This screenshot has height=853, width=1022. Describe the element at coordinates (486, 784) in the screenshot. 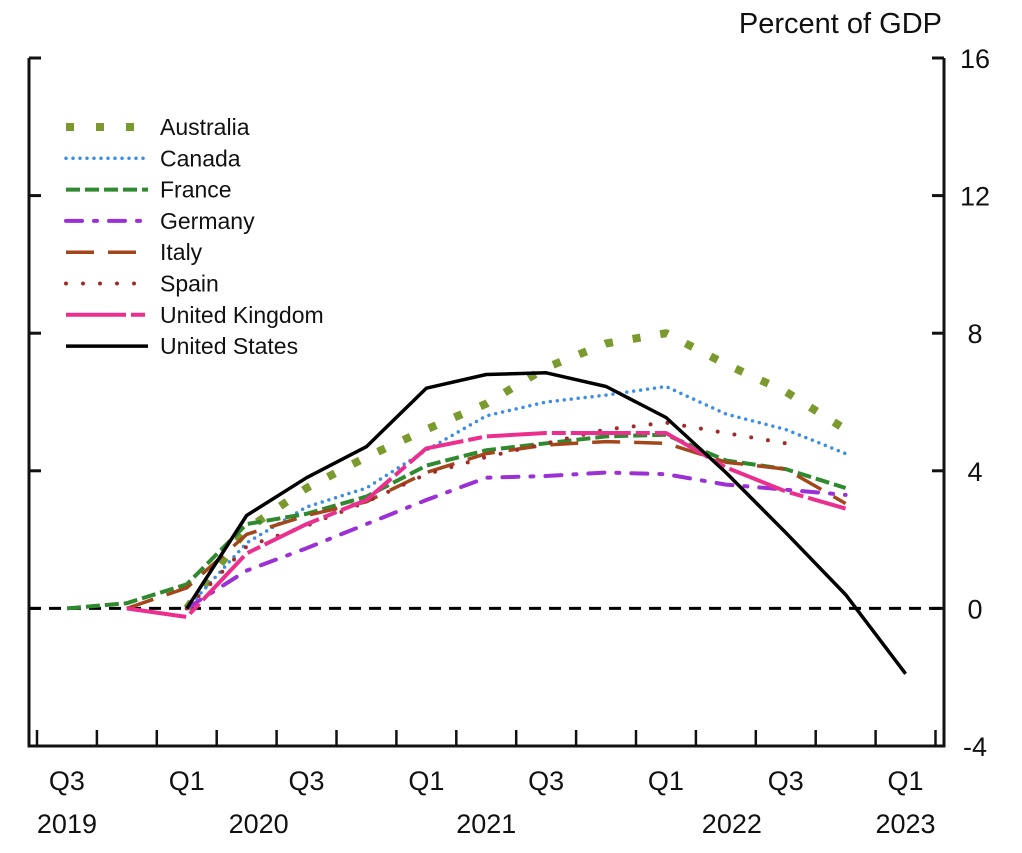

I see `x-axis-ticks: Q3 Q1 Q3 Q1 Q3 Q1 Q3 Q1 2019 2020 2021 2022 2023` at that location.